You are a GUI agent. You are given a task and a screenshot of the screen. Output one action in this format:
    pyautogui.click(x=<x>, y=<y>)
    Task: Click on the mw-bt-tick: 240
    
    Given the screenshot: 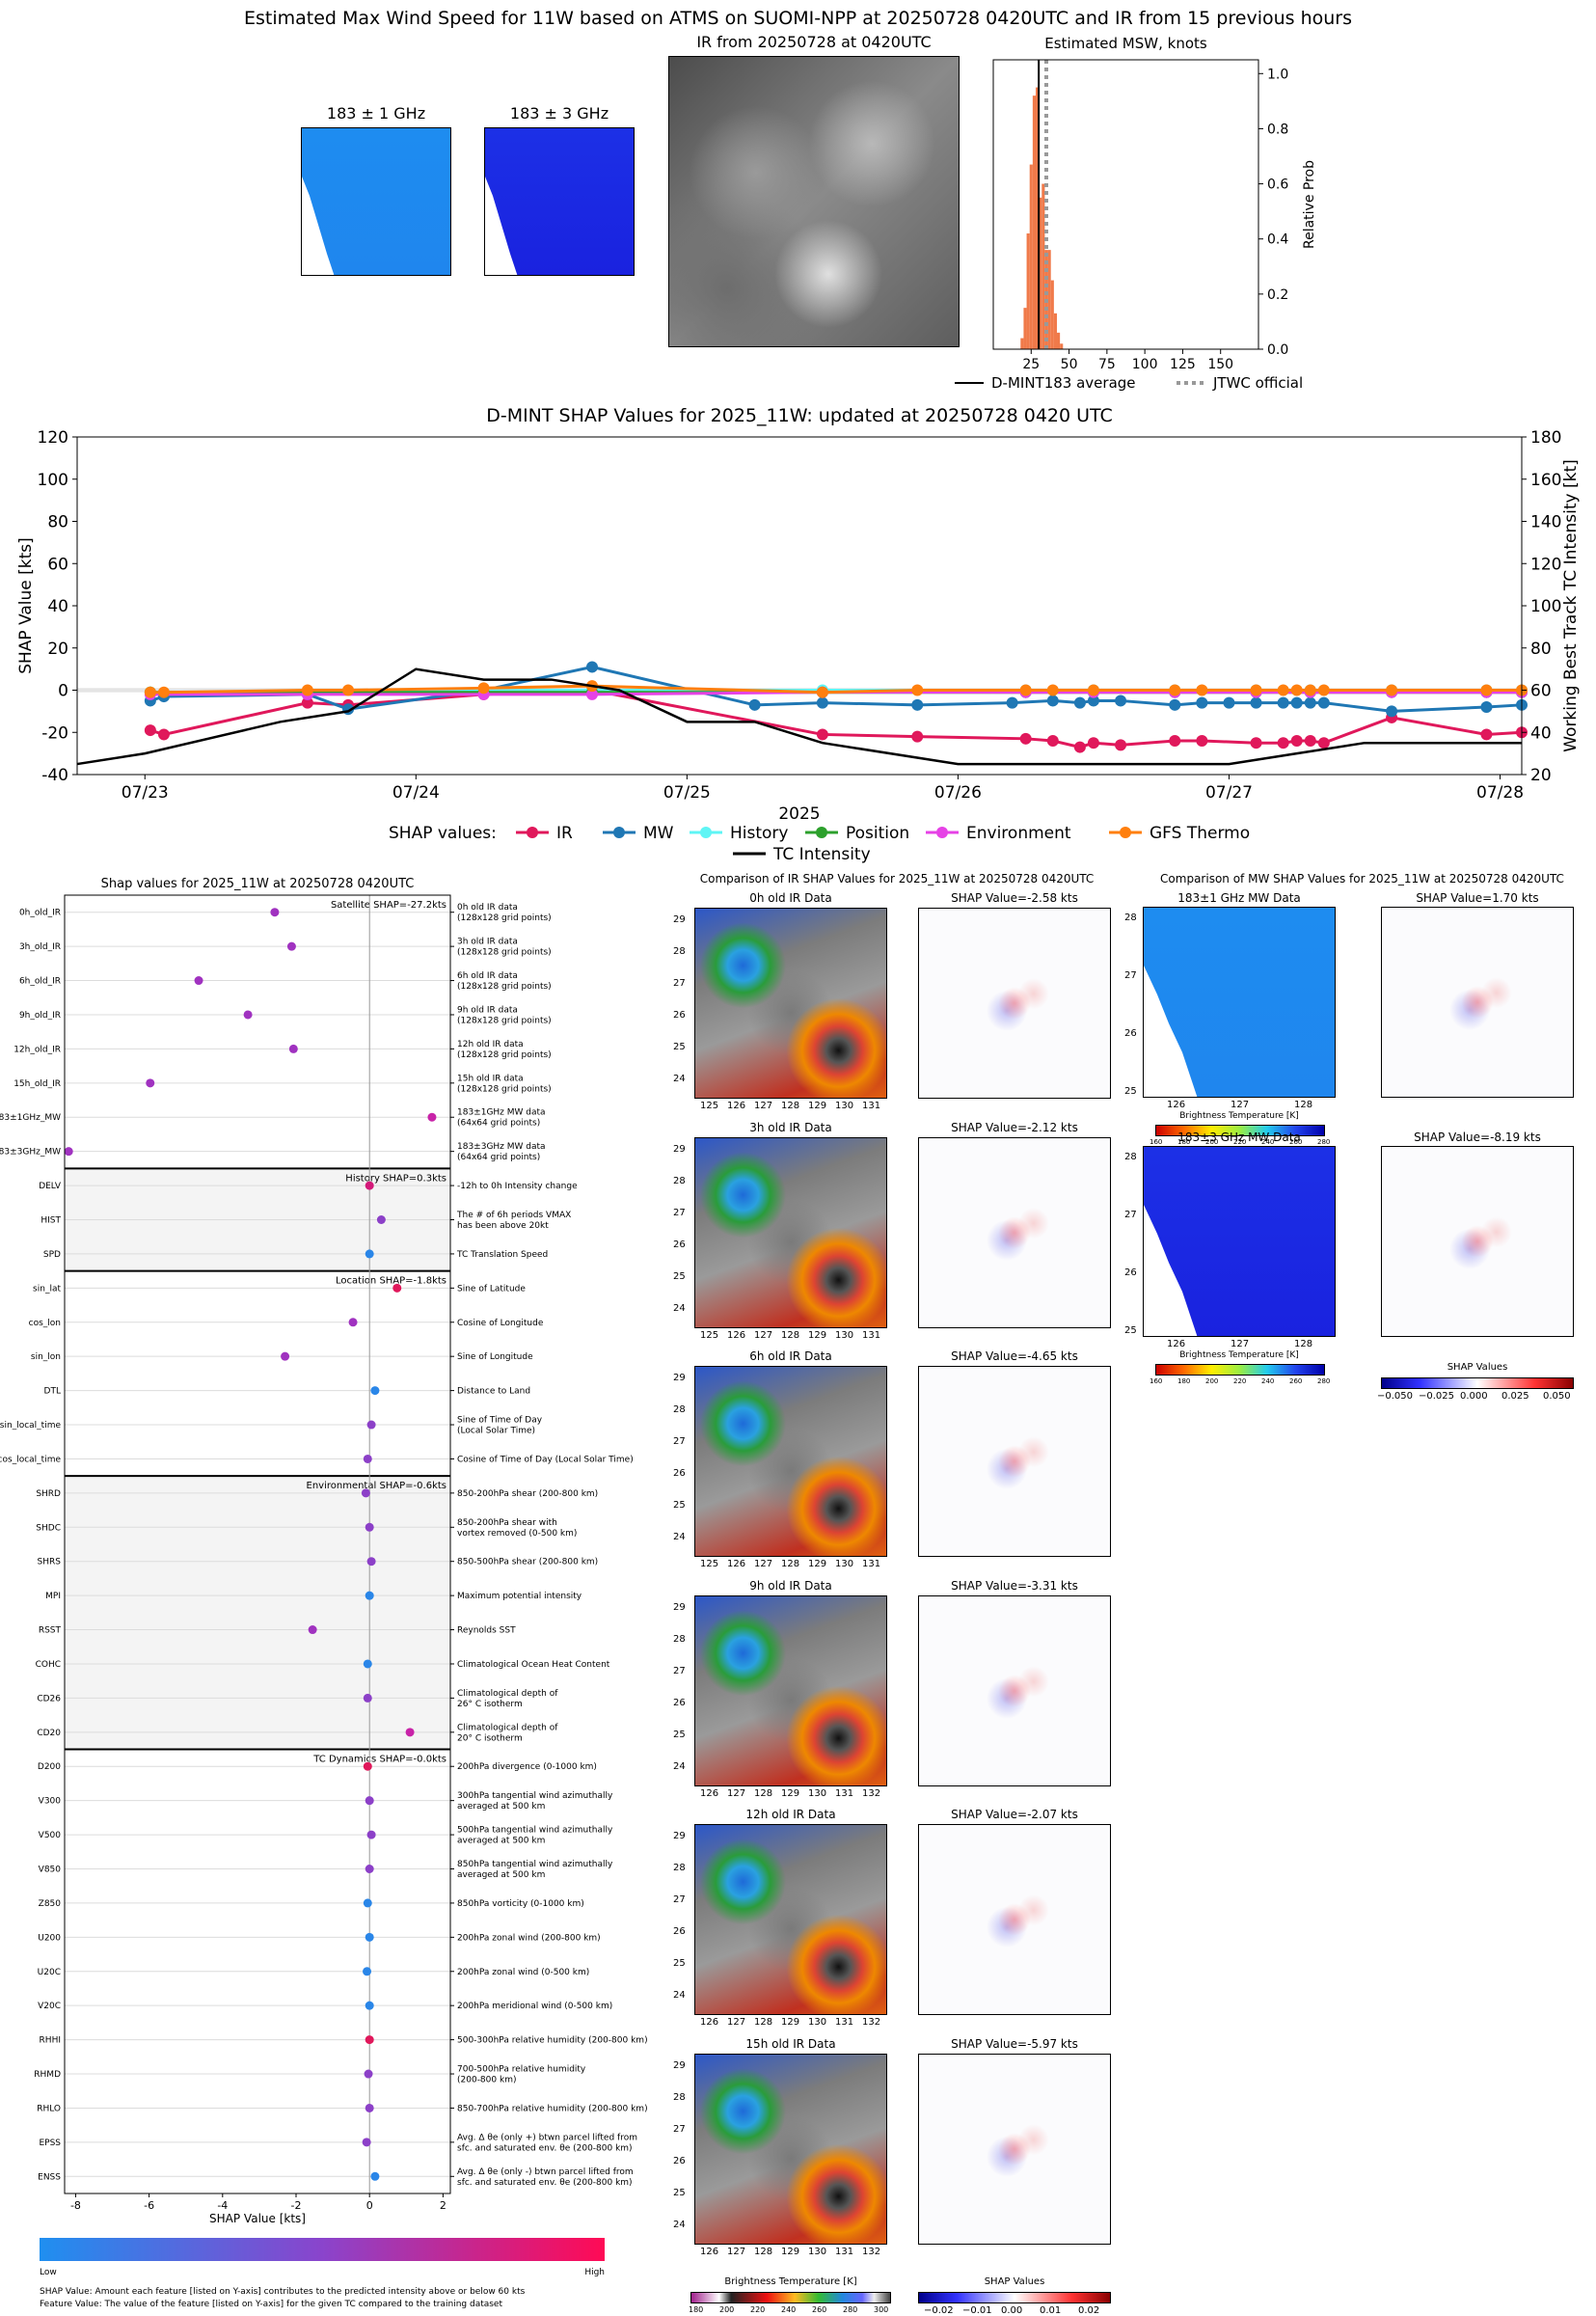 What is the action you would take?
    pyautogui.click(x=1268, y=1142)
    